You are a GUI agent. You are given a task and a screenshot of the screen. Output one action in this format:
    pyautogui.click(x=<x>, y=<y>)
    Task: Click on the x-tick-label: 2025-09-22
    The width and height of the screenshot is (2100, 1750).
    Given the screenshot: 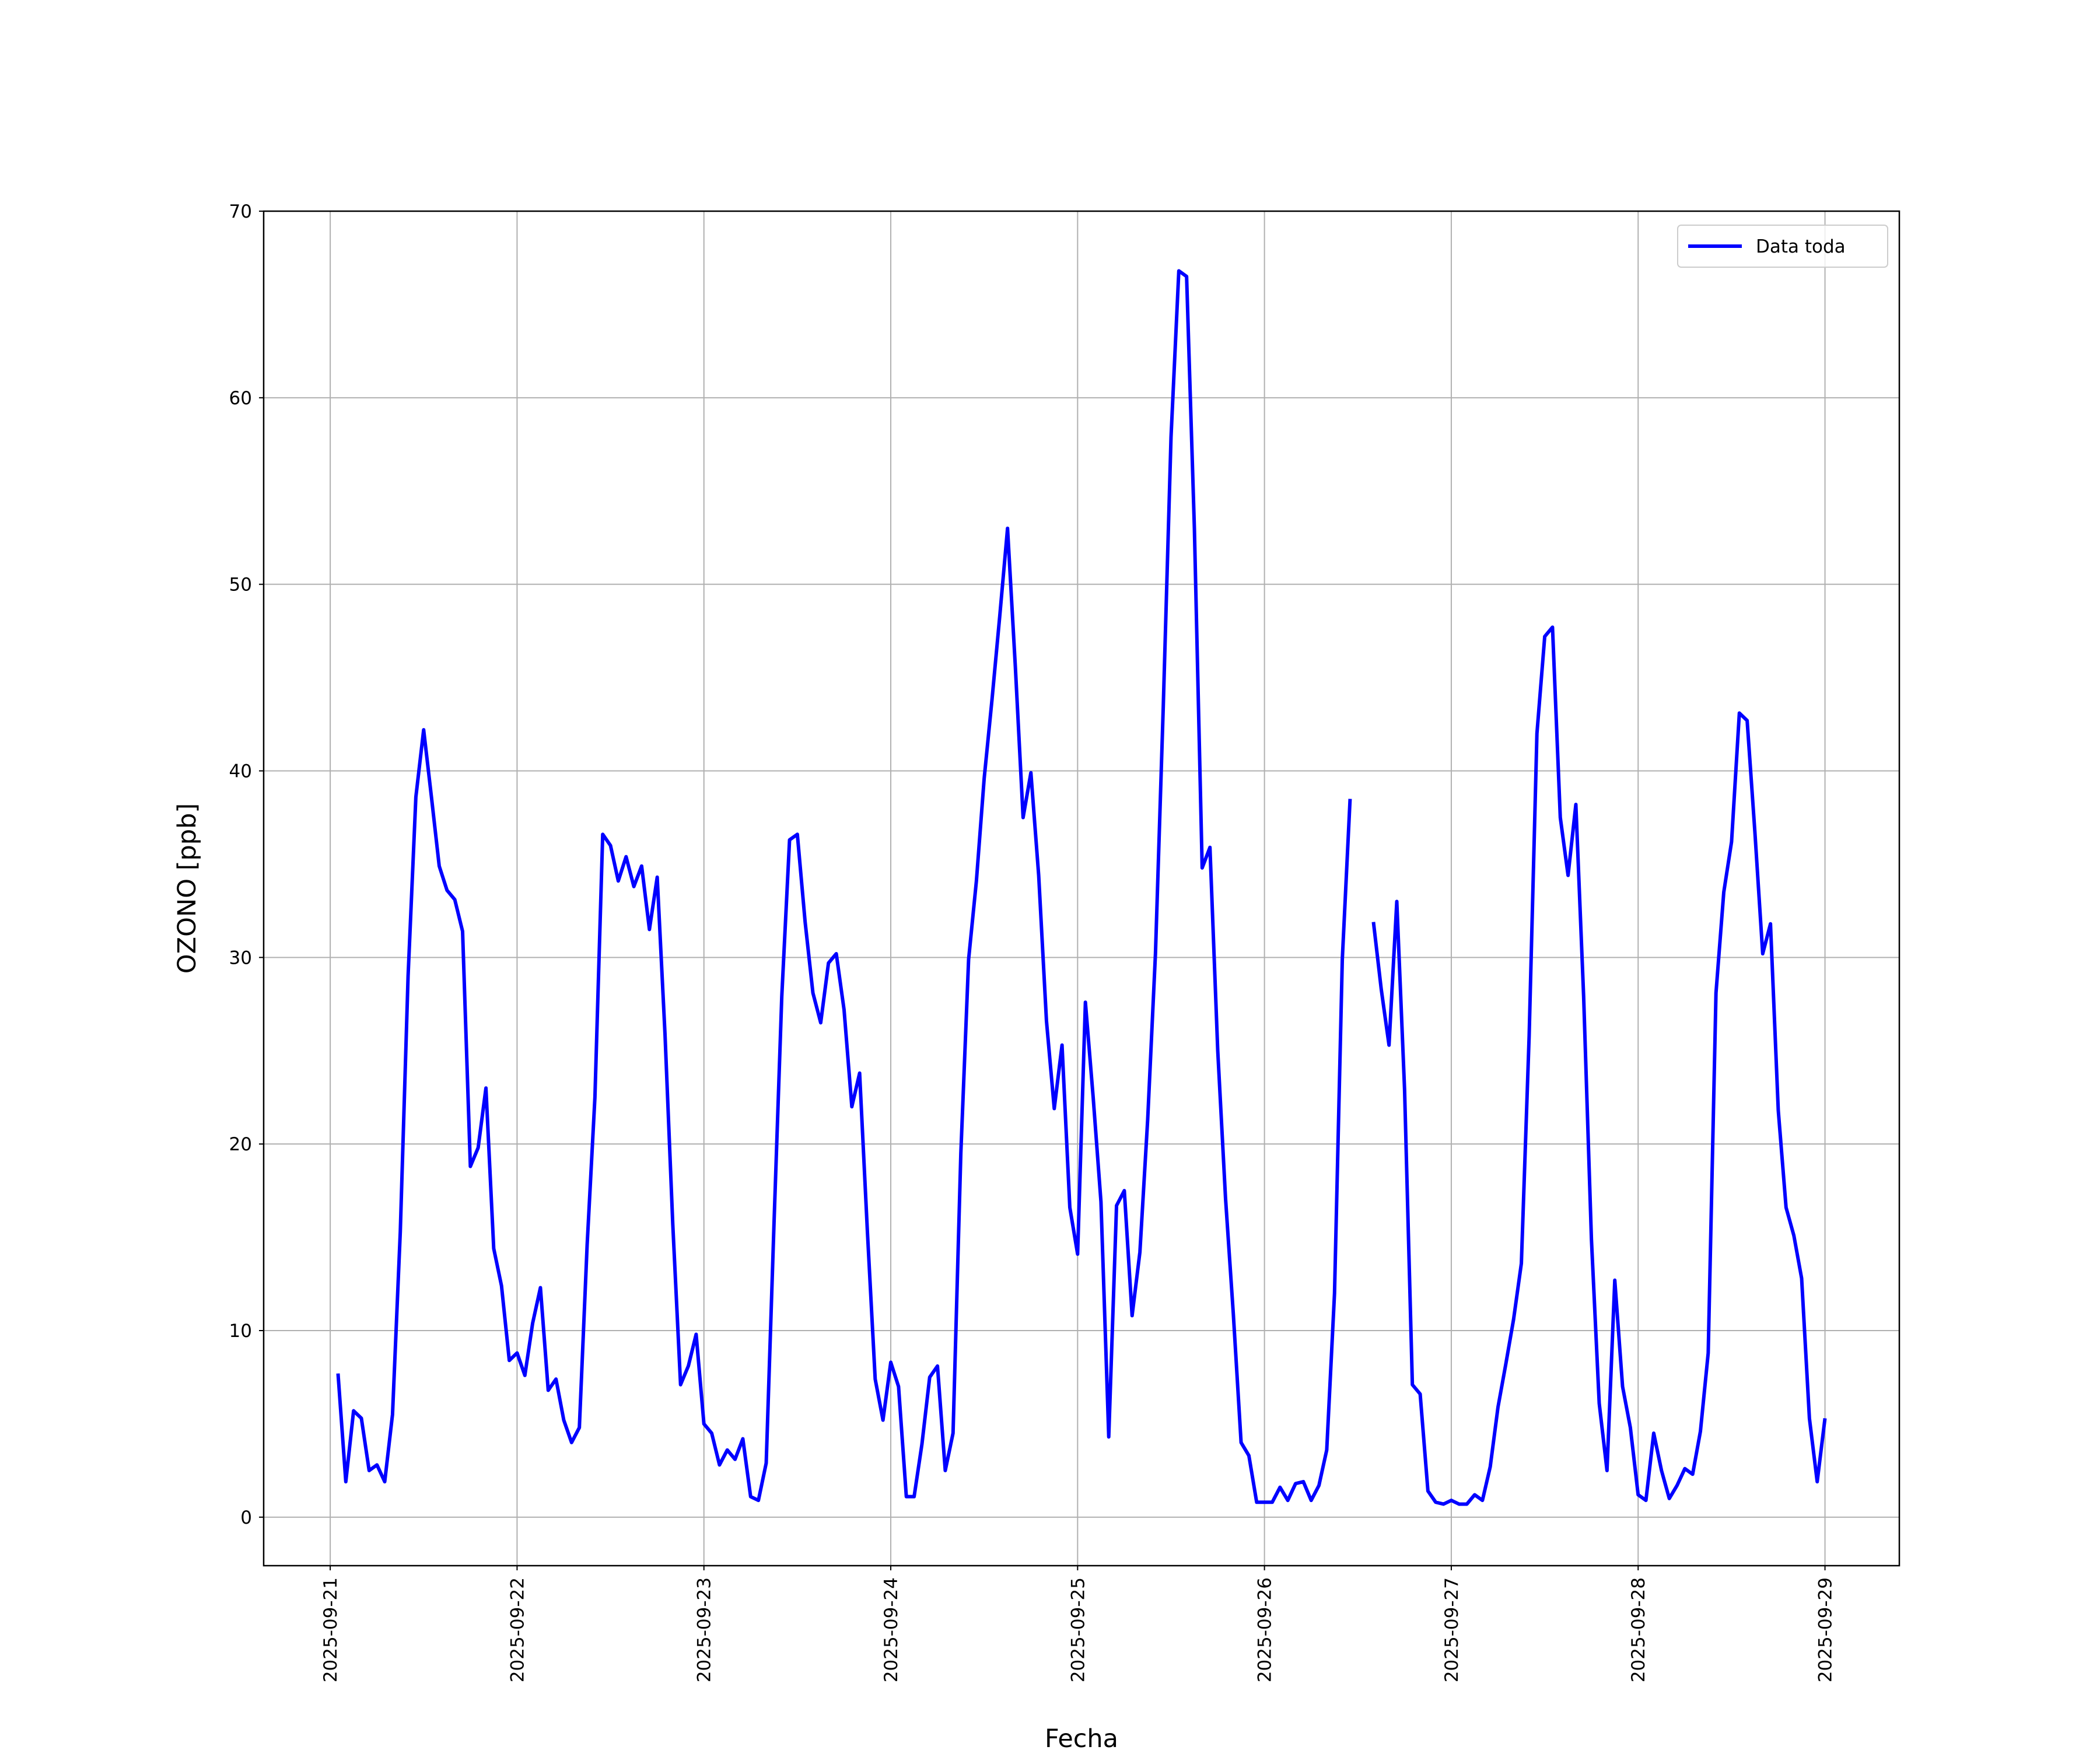 What is the action you would take?
    pyautogui.click(x=517, y=1629)
    